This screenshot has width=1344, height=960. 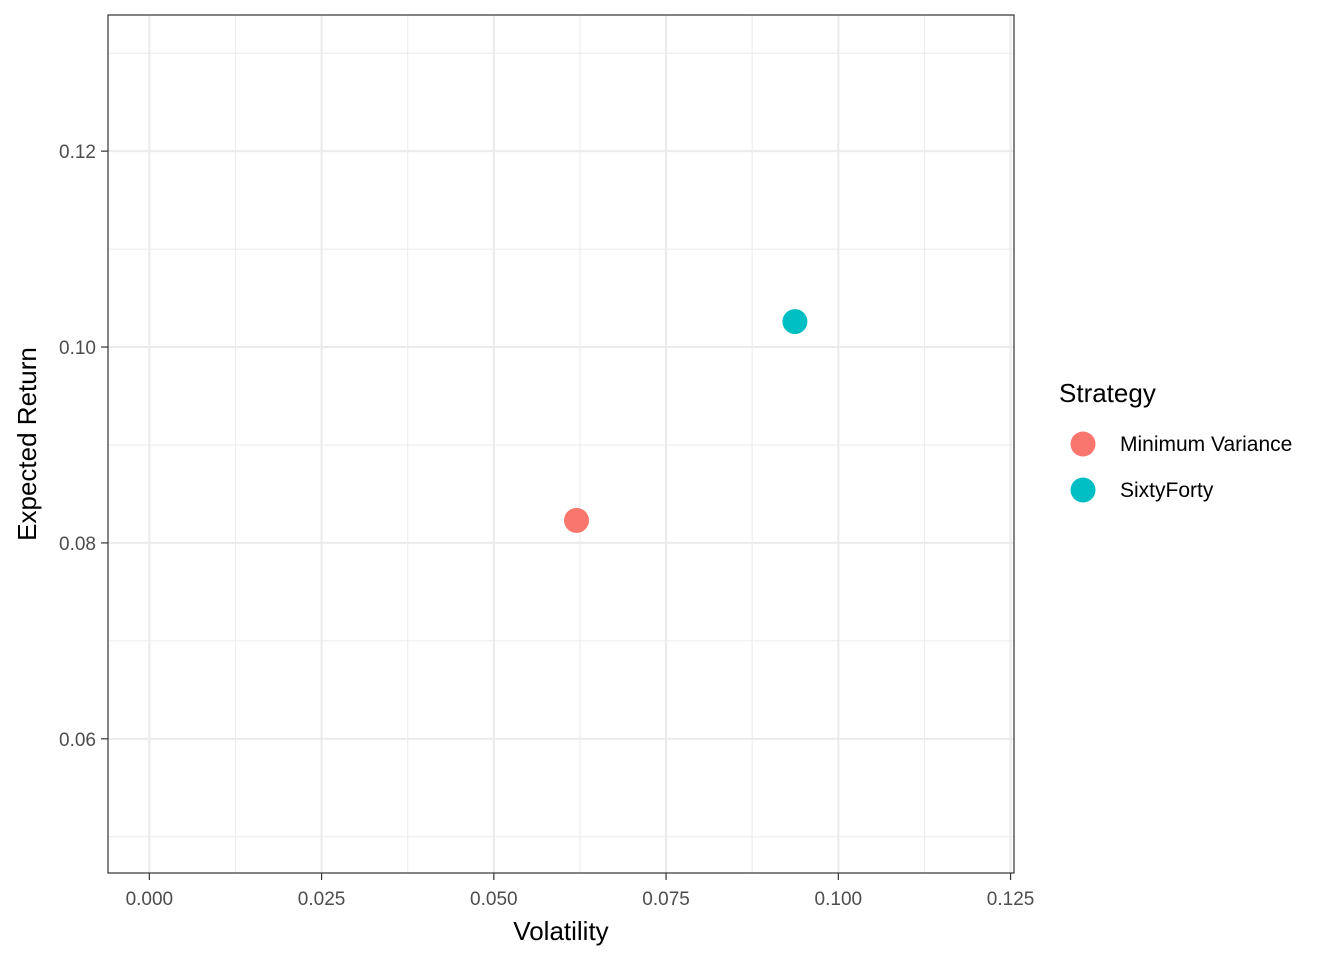 What do you see at coordinates (560, 931) in the screenshot?
I see `x-axis-title: Volatility` at bounding box center [560, 931].